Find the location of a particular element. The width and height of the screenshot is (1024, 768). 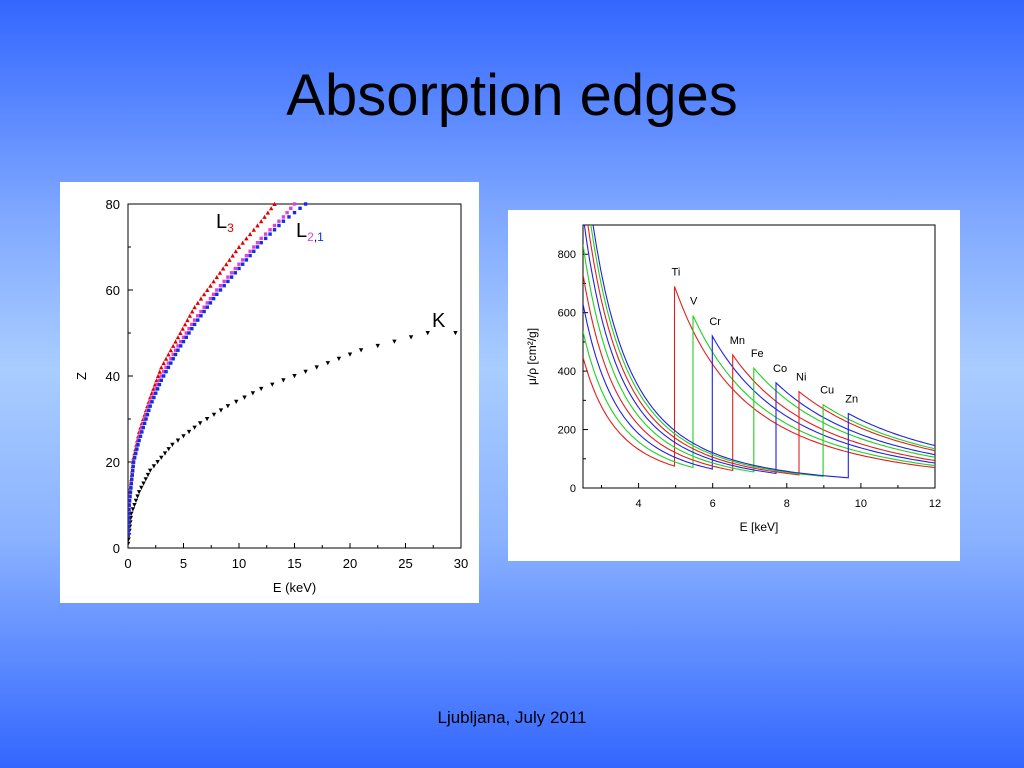

series-label-Co: Co is located at coordinates (780, 369).